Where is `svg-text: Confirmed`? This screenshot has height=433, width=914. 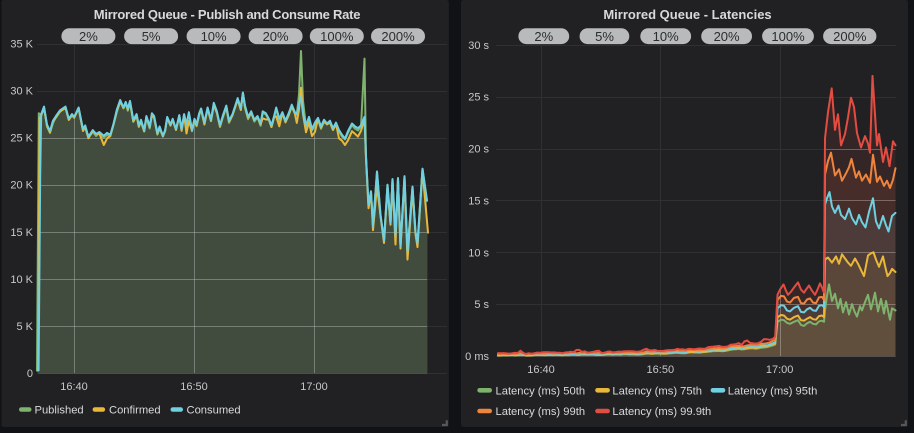
svg-text: Confirmed is located at coordinates (135, 411).